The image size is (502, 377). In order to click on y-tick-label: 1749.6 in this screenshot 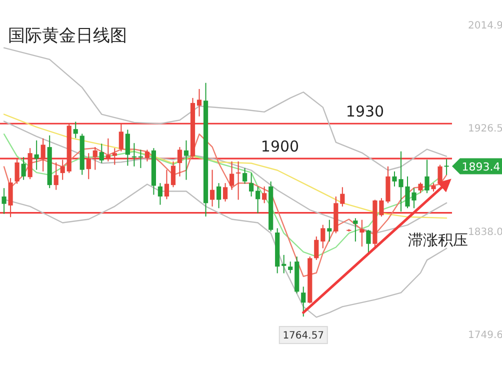, I will do `click(485, 335)`.